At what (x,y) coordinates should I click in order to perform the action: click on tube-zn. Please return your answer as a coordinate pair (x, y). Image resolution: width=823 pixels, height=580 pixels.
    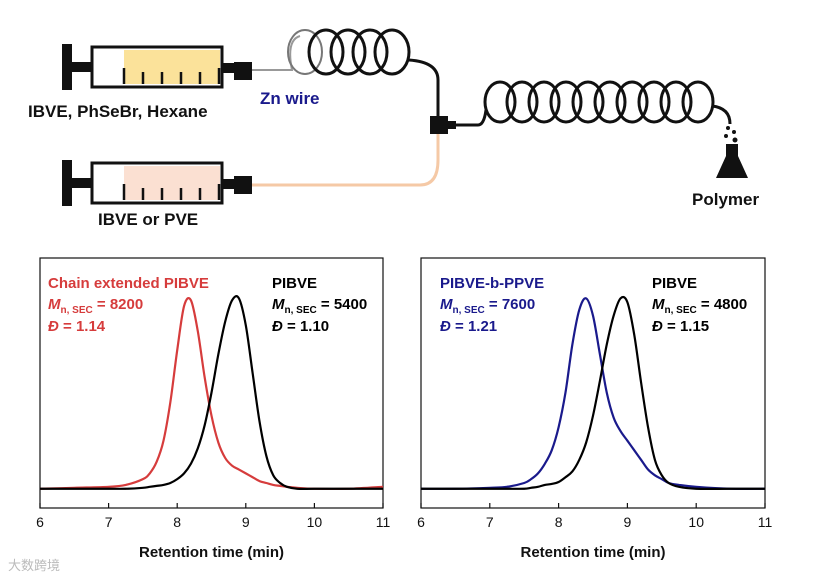
    Looking at the image, I should click on (276, 53).